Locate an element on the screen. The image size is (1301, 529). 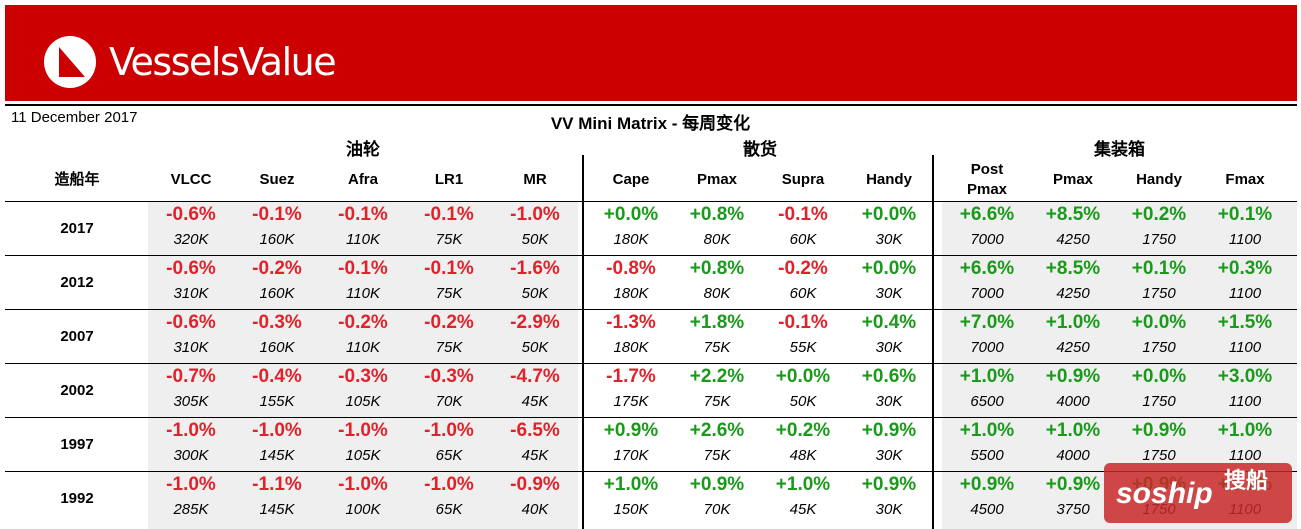
weekly-change-value: -1.7% is located at coordinates (631, 376).